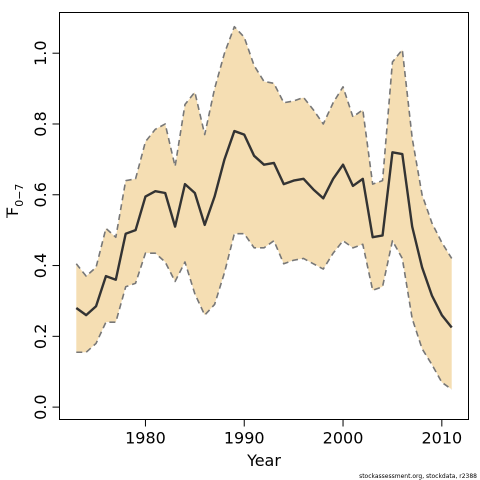  Describe the element at coordinates (40, 123) in the screenshot. I see `y-tick-label: 0.8` at that location.